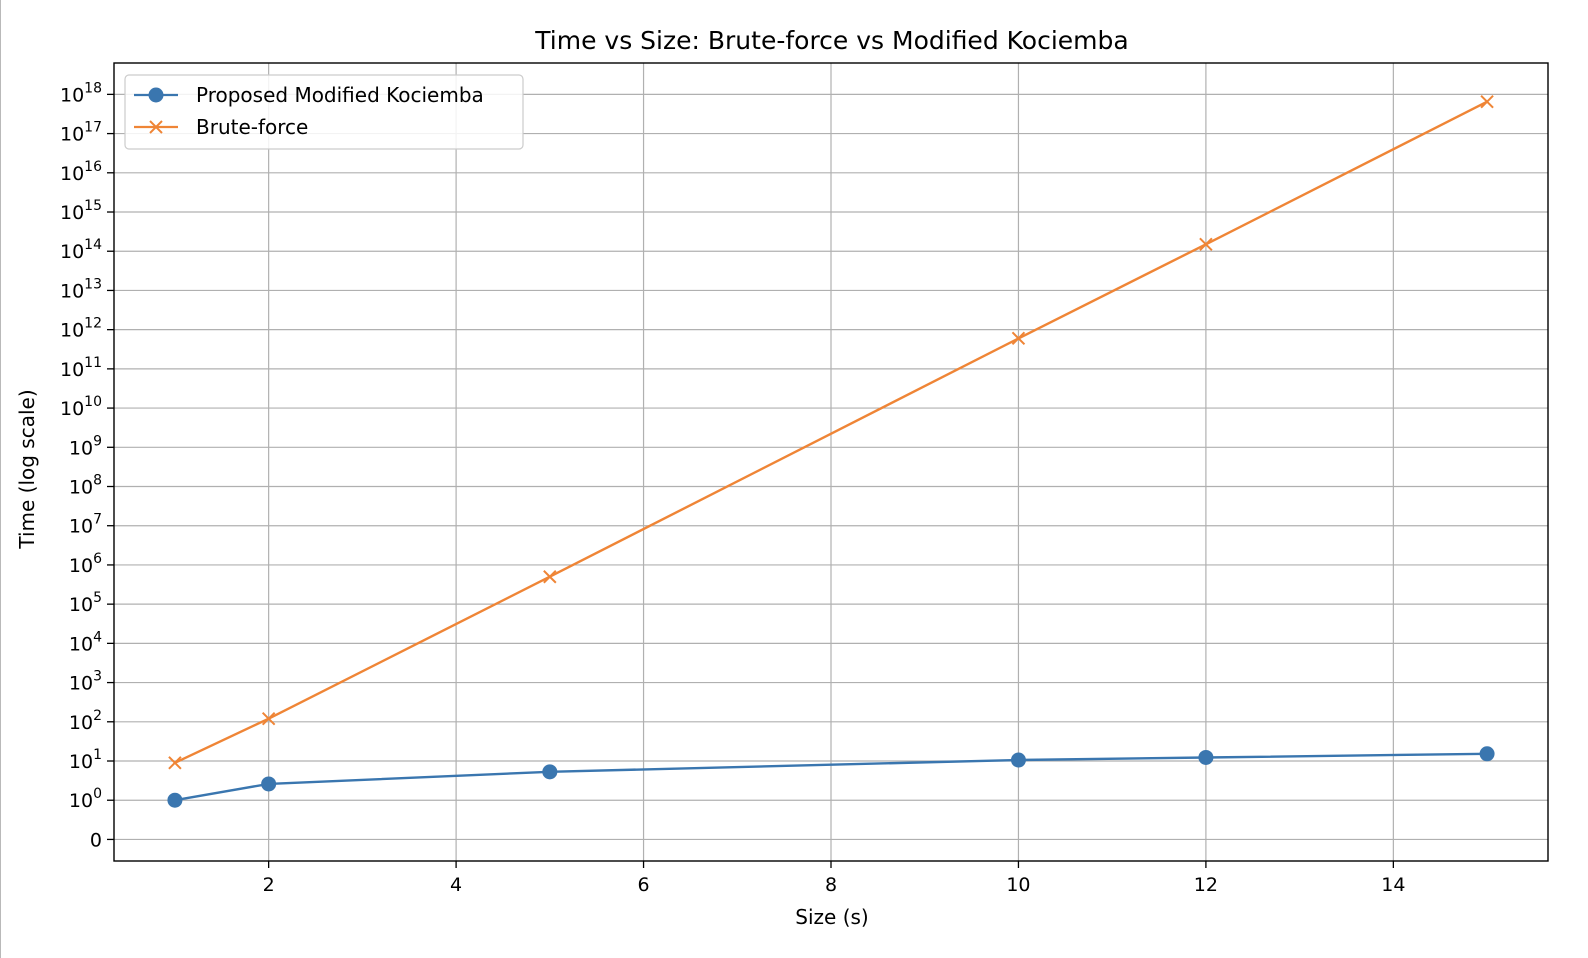  Describe the element at coordinates (831, 885) in the screenshot. I see `x-tick-label: 8` at that location.